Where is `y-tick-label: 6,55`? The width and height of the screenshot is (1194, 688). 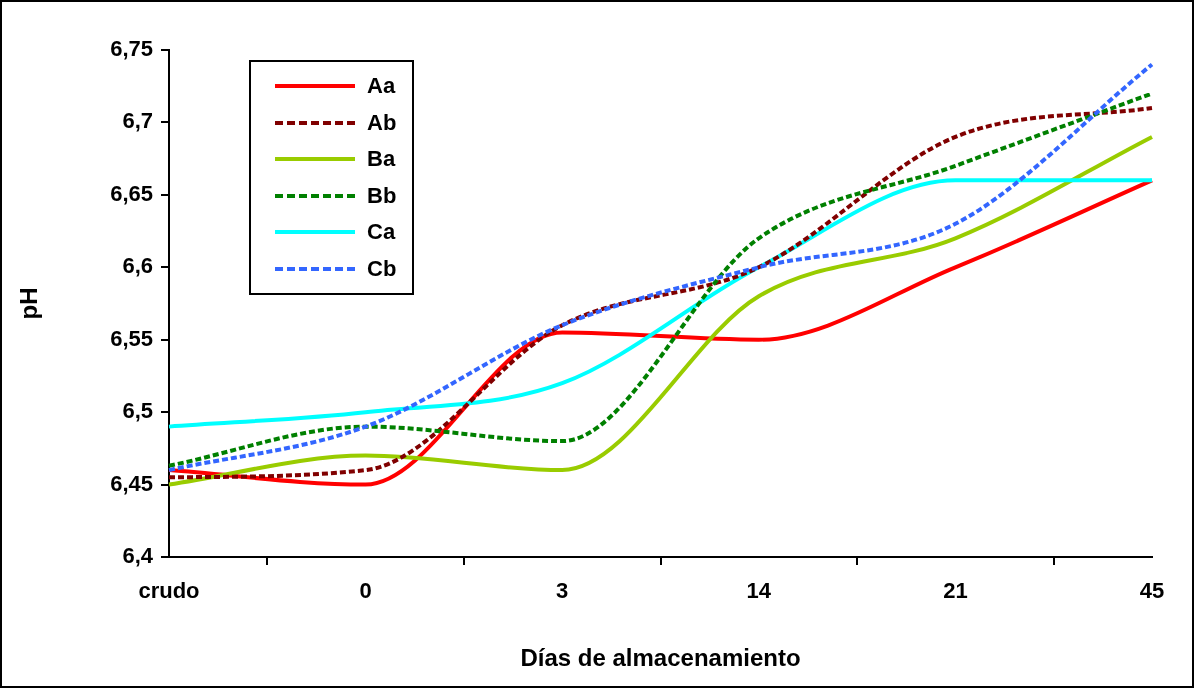 y-tick-label: 6,55 is located at coordinates (131, 338).